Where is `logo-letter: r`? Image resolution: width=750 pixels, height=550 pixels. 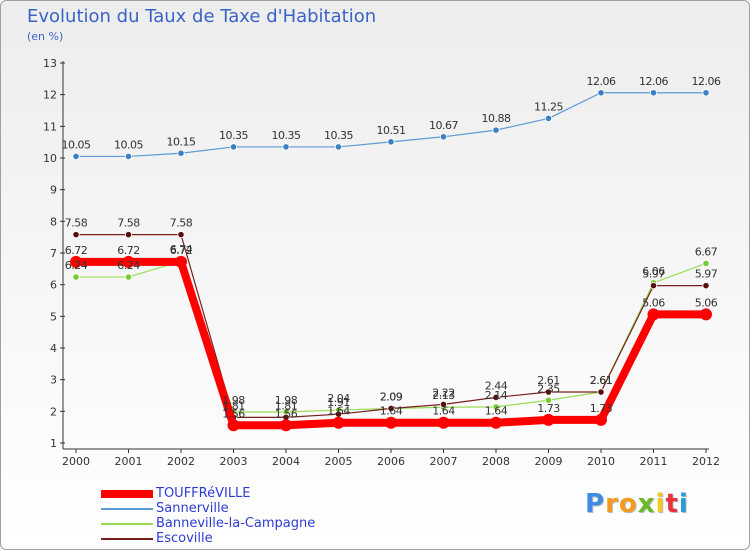 logo-letter: r is located at coordinates (612, 504).